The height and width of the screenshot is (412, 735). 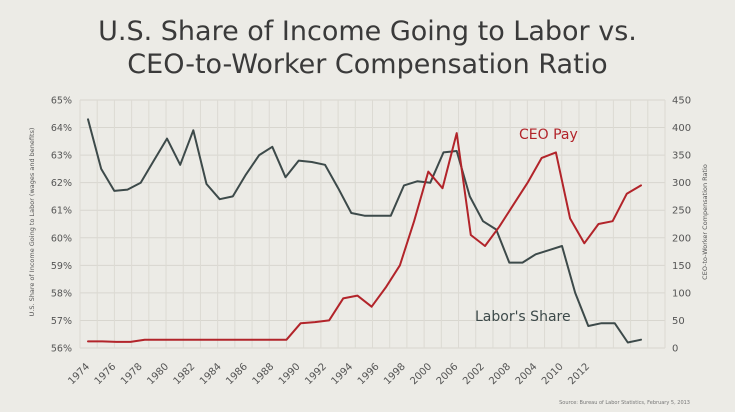 What do you see at coordinates (681, 266) in the screenshot?
I see `right-tick-label: 150` at bounding box center [681, 266].